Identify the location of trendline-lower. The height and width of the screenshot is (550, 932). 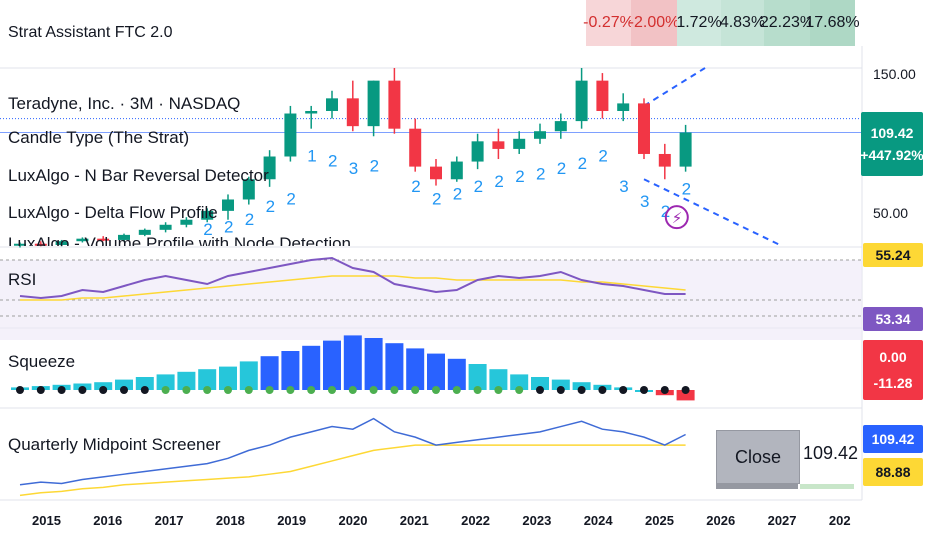
(712, 212).